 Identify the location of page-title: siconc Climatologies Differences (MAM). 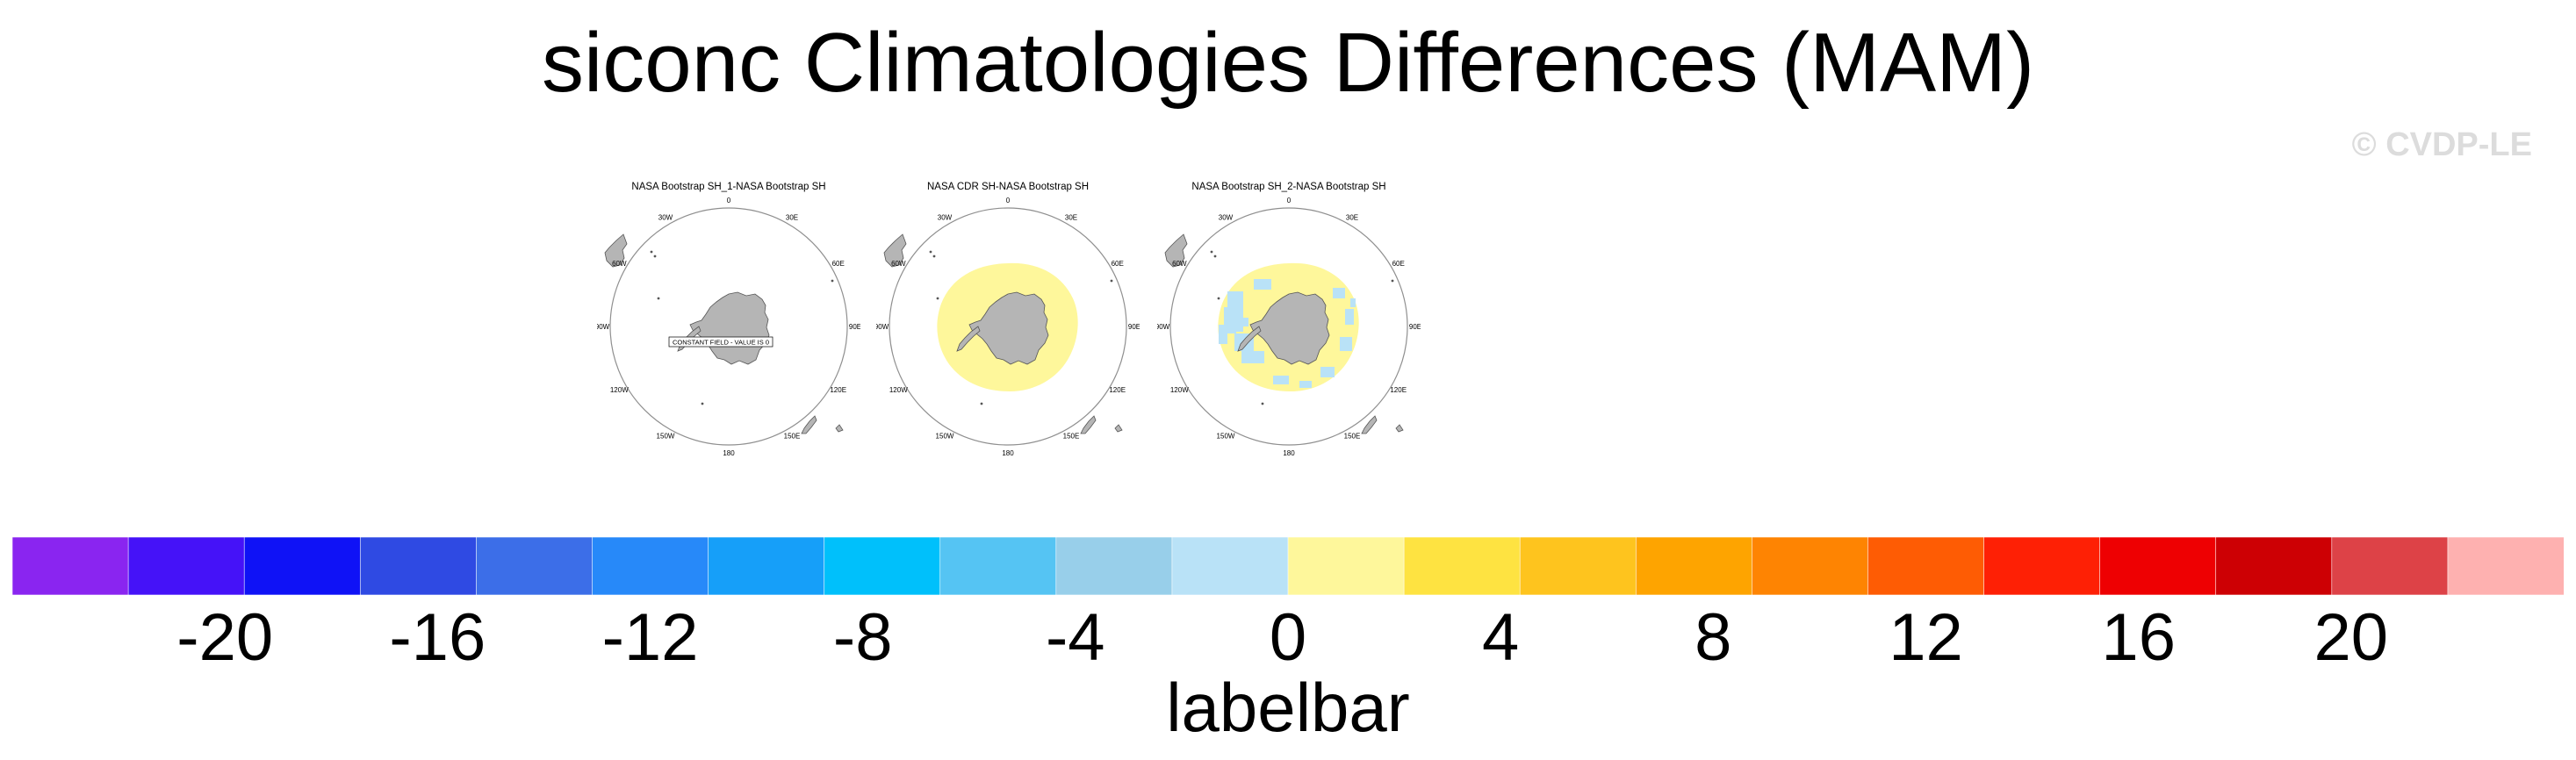
(1288, 63).